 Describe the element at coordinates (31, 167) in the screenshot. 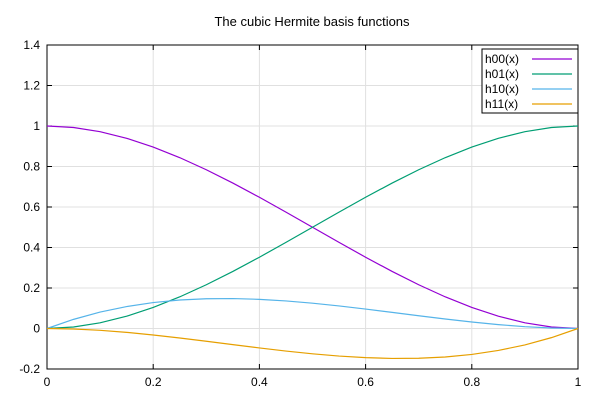

I see `y-tick-label: 0.8` at that location.